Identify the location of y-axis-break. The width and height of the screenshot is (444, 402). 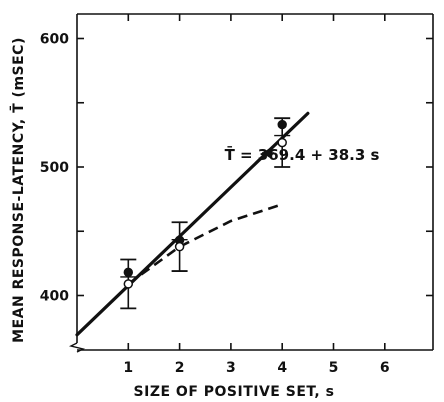
(77, 347).